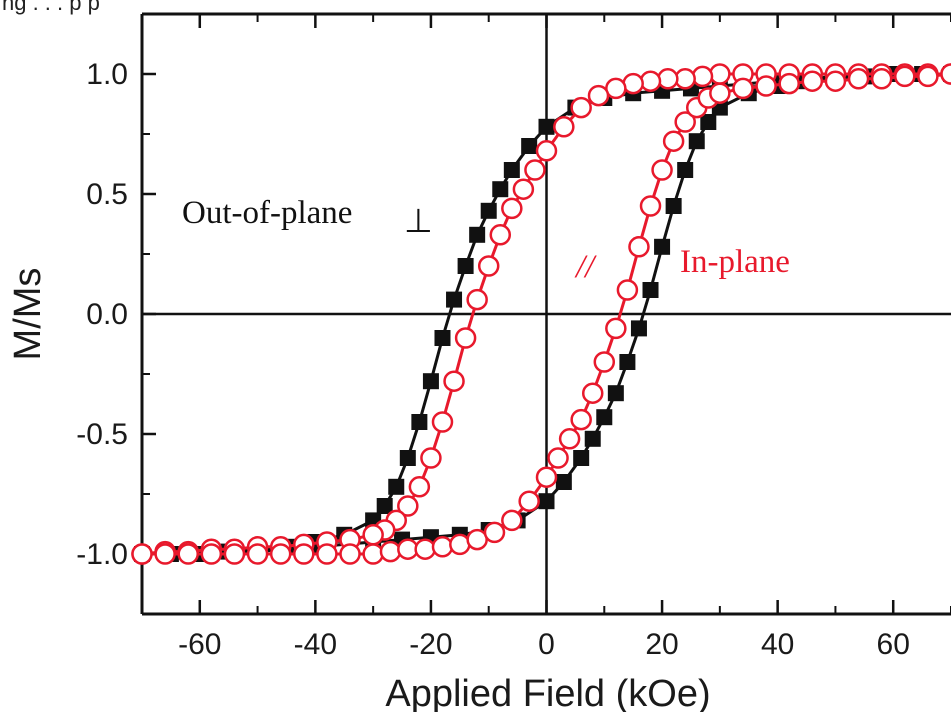  I want to click on y-tick-label: -1.0, so click(102, 554).